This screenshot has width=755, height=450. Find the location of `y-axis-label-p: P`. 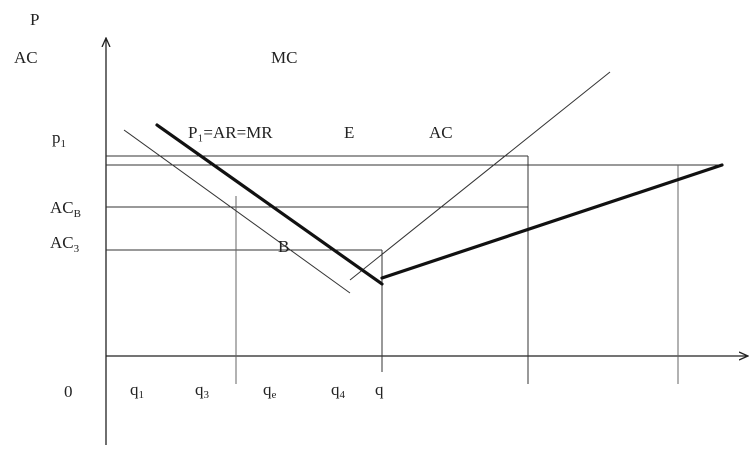

y-axis-label-p: P is located at coordinates (34, 19).